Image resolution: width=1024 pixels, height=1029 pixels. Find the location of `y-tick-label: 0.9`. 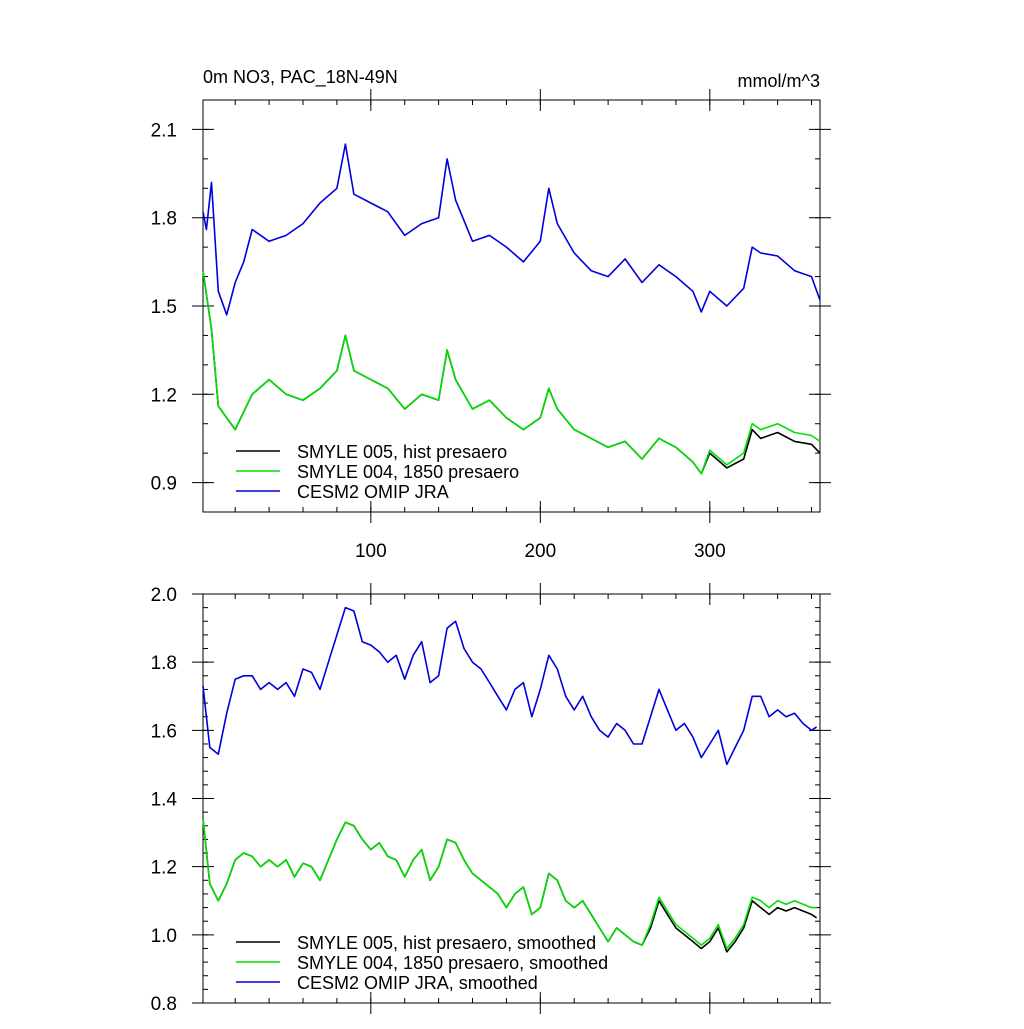

y-tick-label: 0.9 is located at coordinates (164, 484).